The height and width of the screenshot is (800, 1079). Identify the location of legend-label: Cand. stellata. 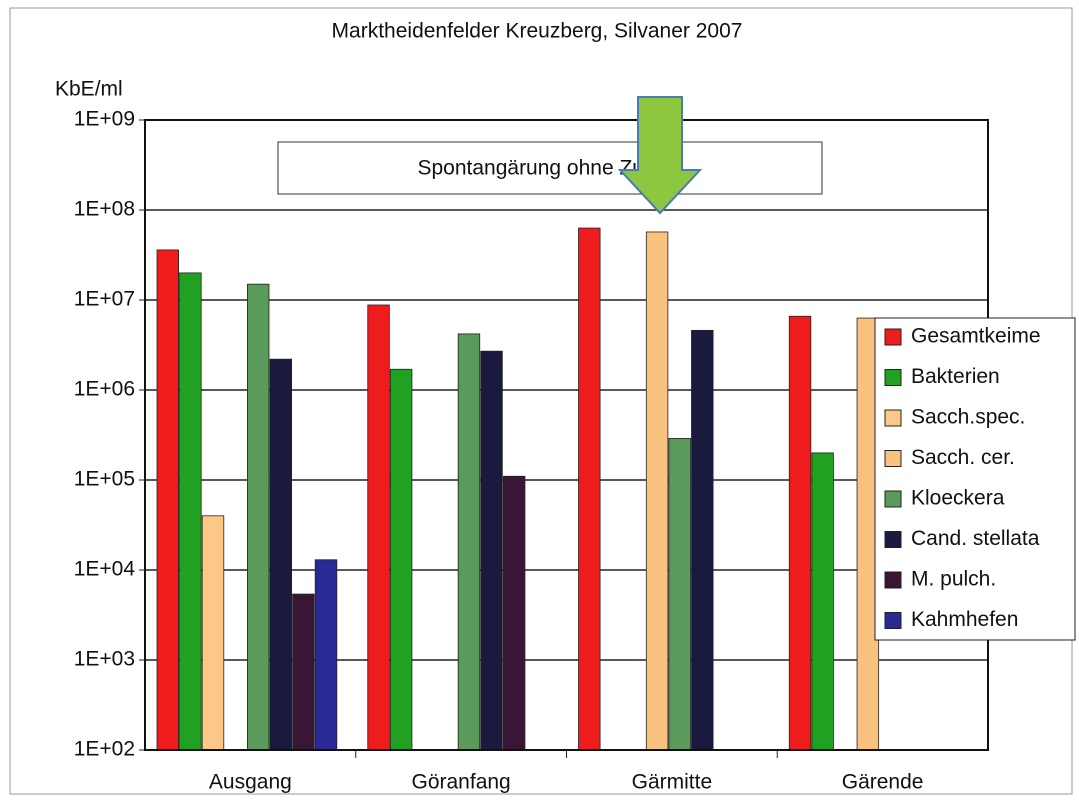
(975, 538).